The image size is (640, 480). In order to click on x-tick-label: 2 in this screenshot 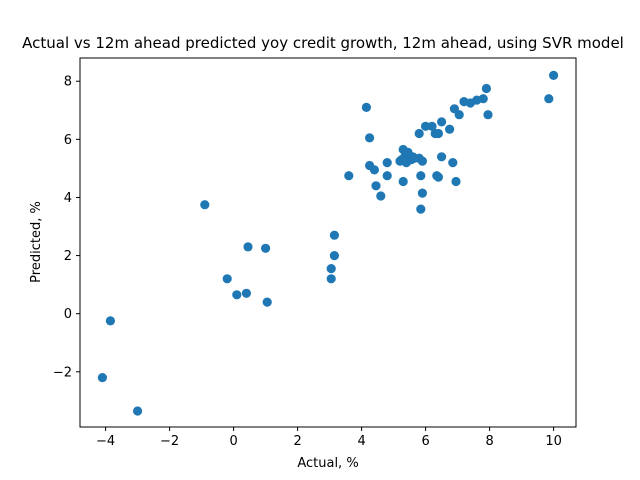, I will do `click(297, 441)`.